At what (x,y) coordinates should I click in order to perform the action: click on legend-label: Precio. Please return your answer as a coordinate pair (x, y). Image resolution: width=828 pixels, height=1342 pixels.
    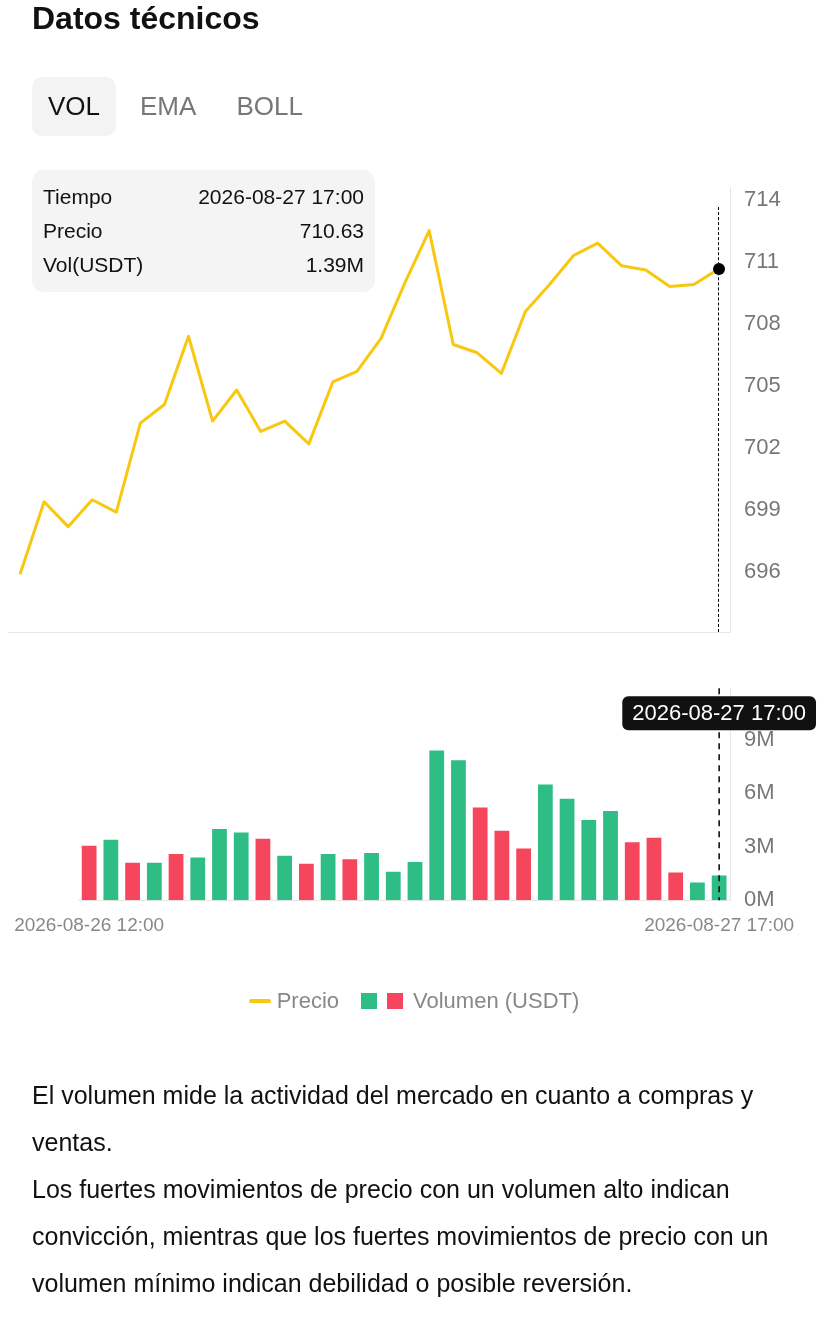
    Looking at the image, I should click on (308, 1001).